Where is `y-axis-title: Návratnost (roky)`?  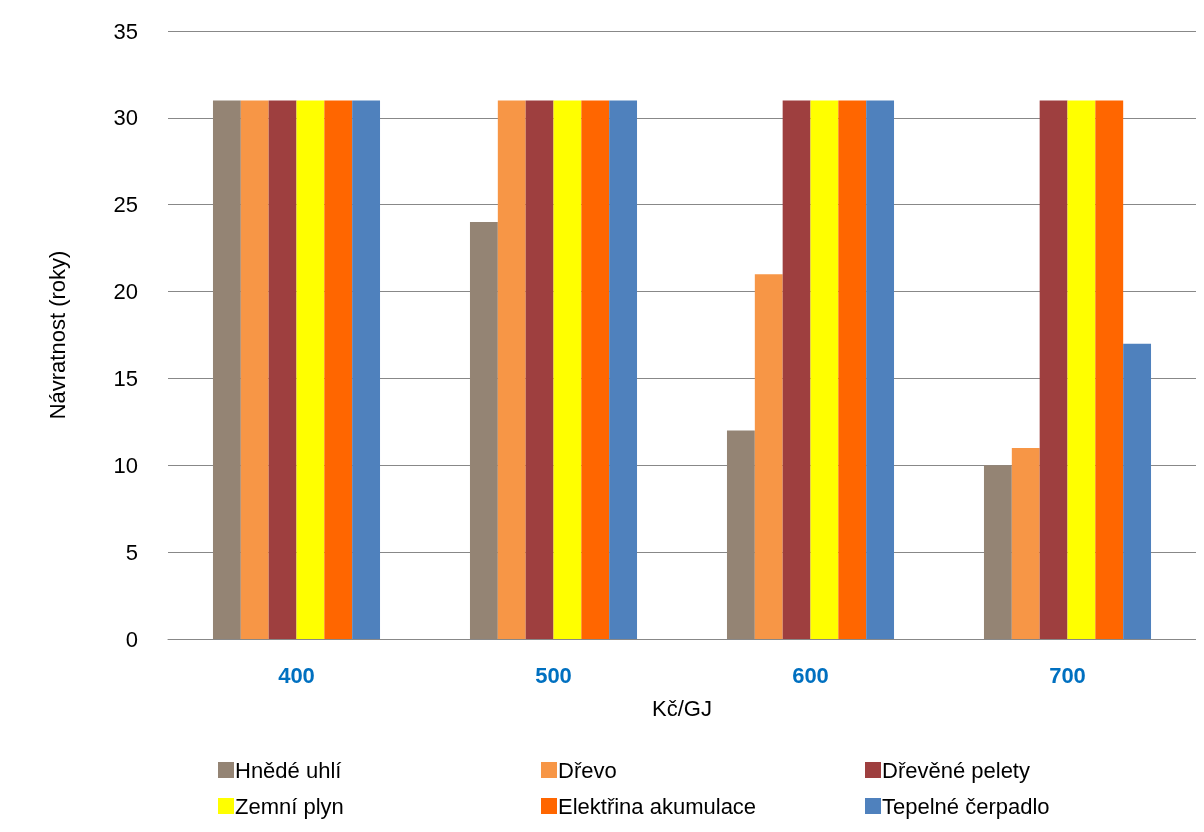
y-axis-title: Návratnost (roky) is located at coordinates (57, 335).